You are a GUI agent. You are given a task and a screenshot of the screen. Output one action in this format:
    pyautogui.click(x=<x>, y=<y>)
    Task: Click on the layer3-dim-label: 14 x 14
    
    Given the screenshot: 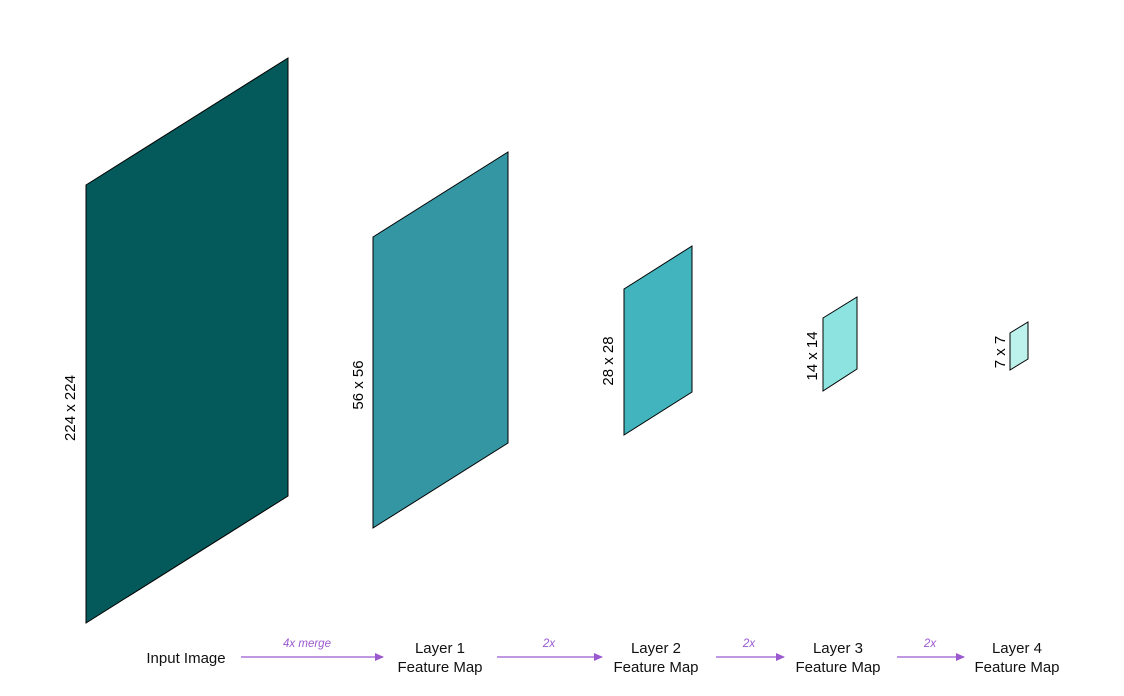 What is the action you would take?
    pyautogui.click(x=812, y=355)
    